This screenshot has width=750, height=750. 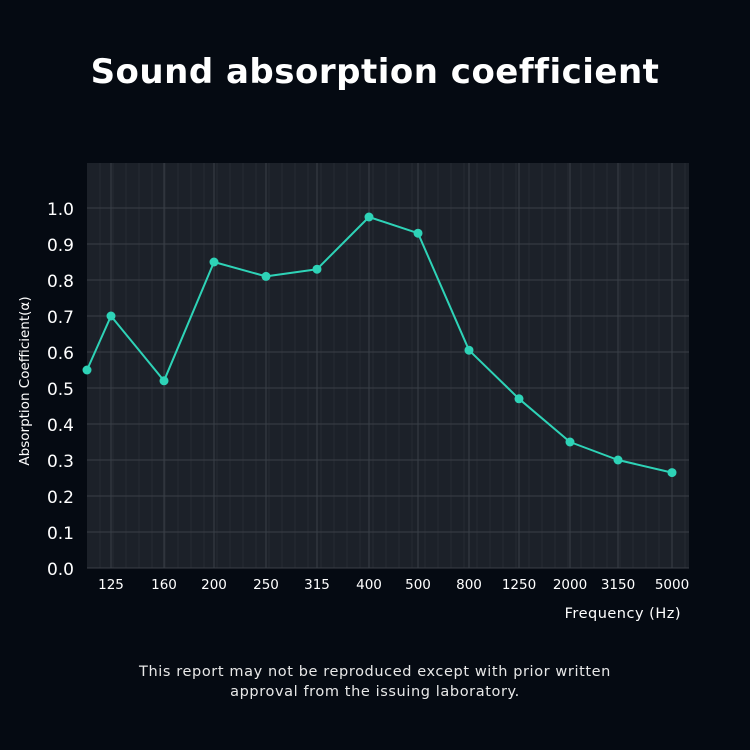 I want to click on y-tick-label: 0.3, so click(x=60, y=462).